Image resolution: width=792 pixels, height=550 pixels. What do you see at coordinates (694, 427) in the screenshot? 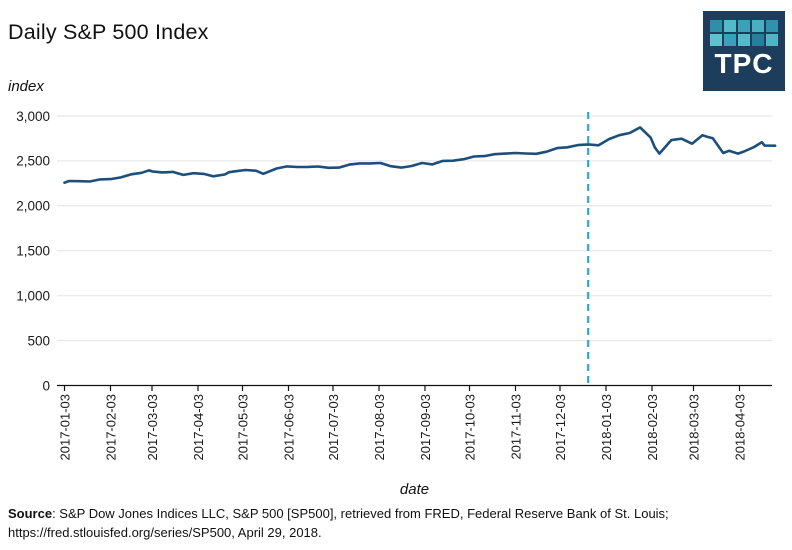
I see `x-tick-label: 2018-03-03` at bounding box center [694, 427].